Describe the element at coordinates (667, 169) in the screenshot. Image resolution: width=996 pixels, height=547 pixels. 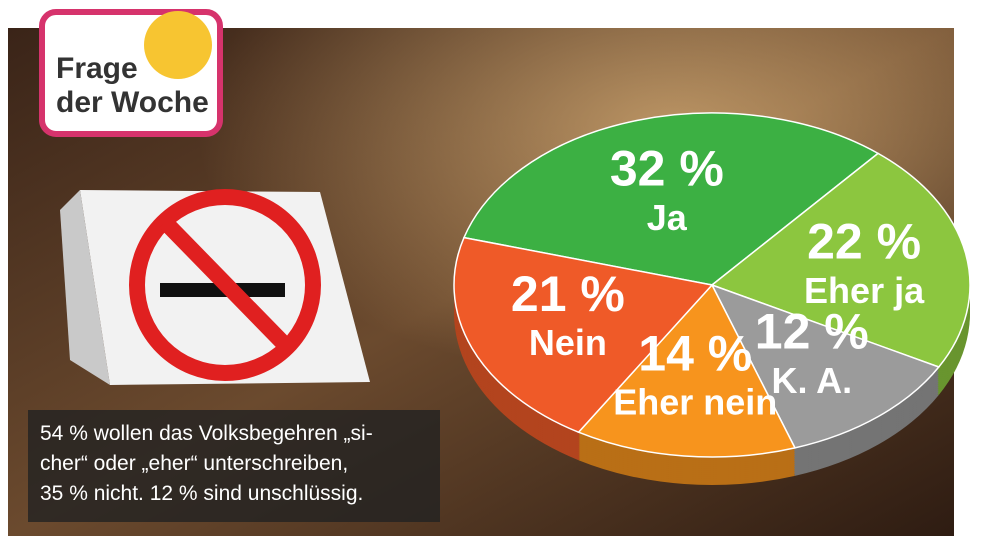
I see `value-label: 32 %` at that location.